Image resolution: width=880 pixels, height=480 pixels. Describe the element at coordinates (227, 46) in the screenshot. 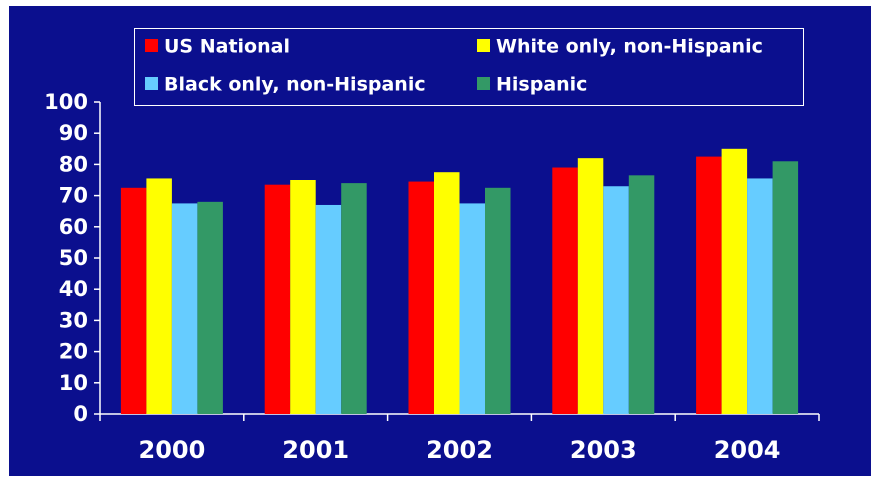

I see `legend-label-us-national: US National` at that location.